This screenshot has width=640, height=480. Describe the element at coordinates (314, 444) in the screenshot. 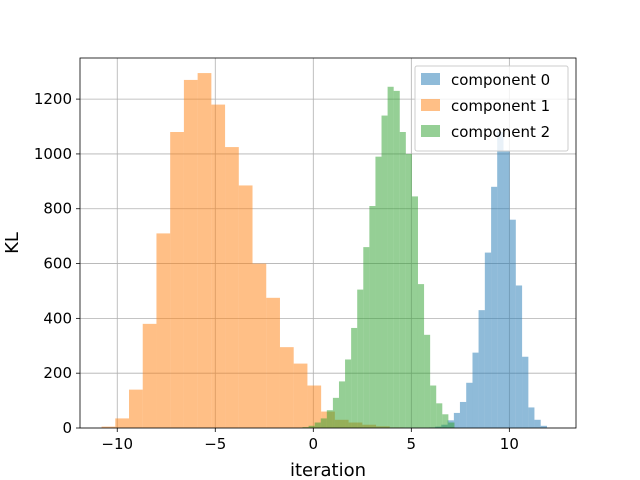

I see `x-tick-label: 0` at that location.